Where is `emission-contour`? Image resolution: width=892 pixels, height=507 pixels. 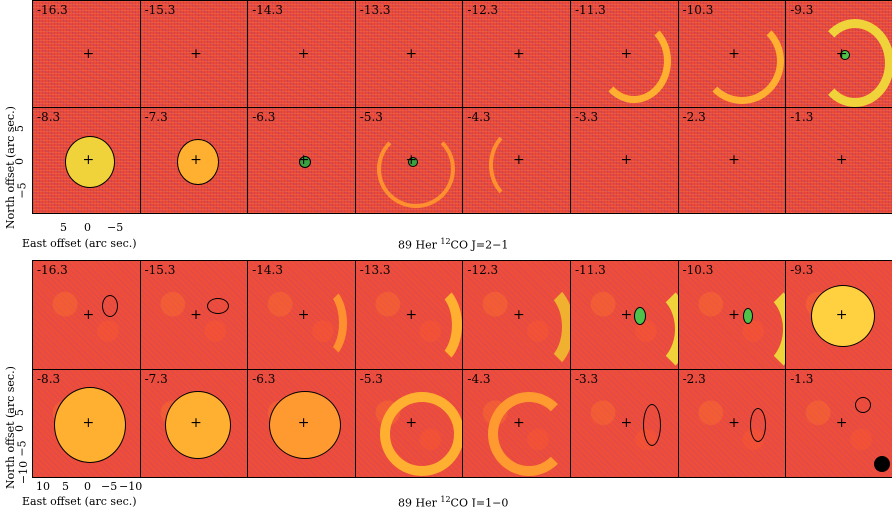
emission-contour is located at coordinates (757, 424).